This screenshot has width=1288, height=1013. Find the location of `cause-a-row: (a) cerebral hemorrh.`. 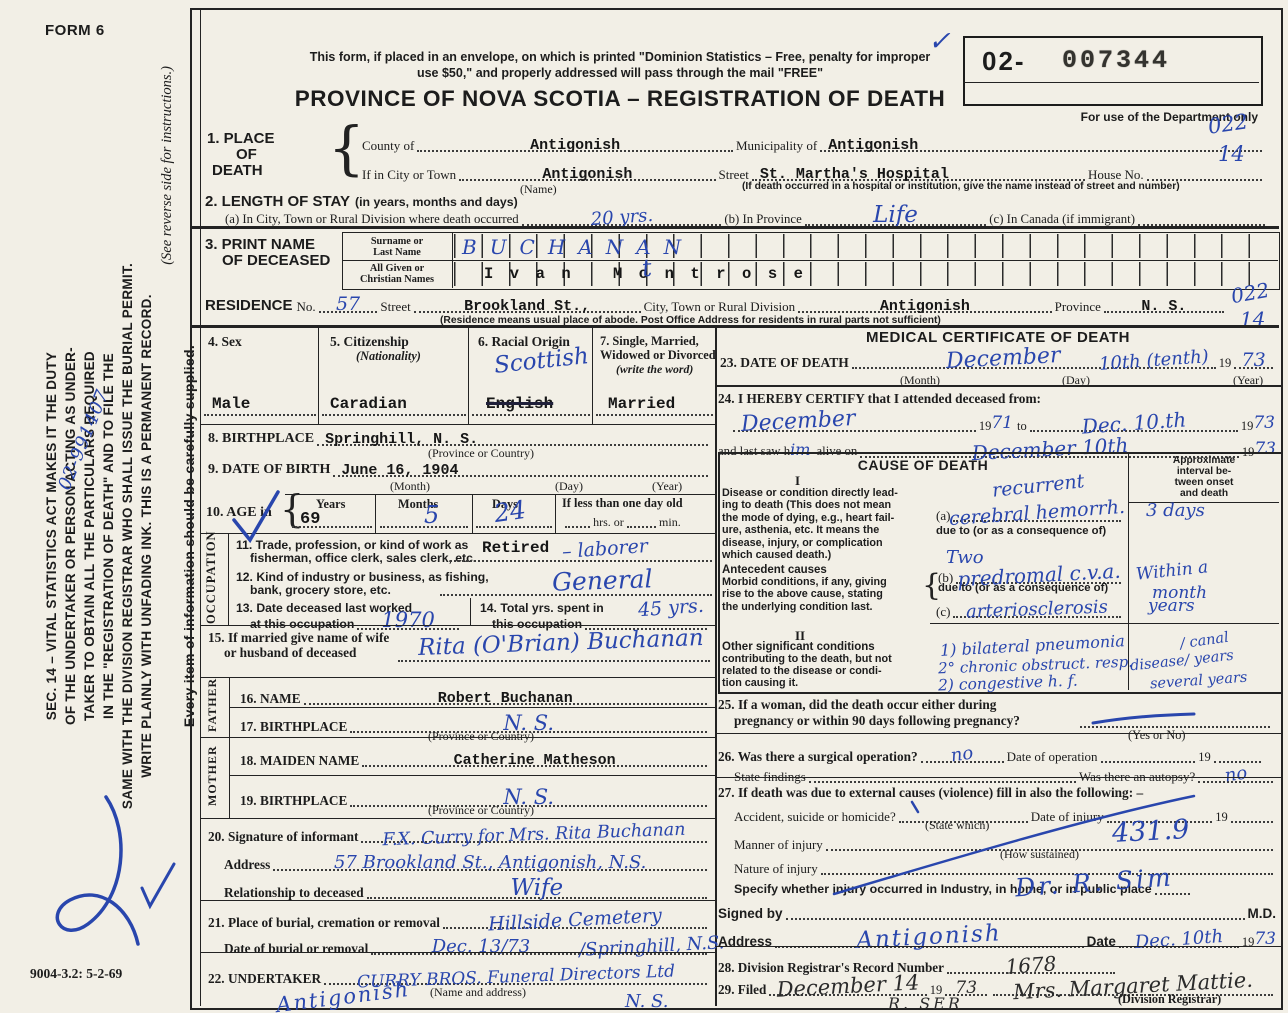

cause-a-row: (a) cerebral hemorrh. is located at coordinates (1031, 513).